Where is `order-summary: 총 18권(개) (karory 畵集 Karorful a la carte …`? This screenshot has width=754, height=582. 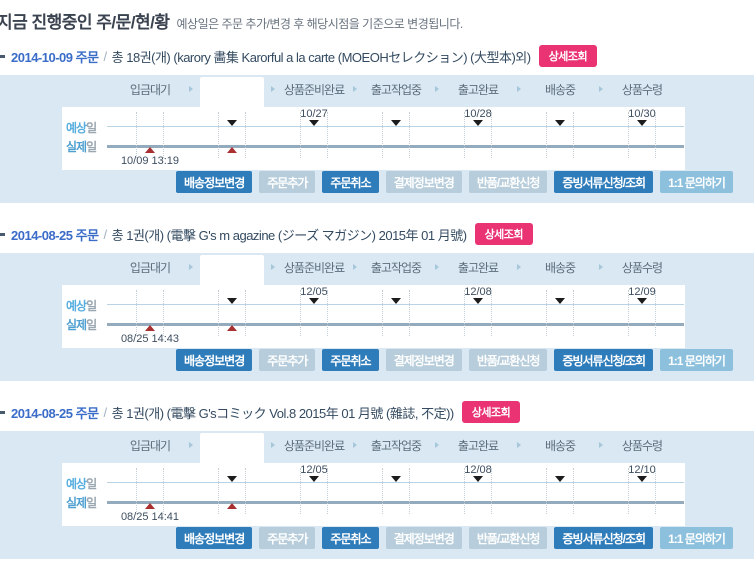 order-summary: 총 18권(개) (karory 畵集 Karorful a la carte … is located at coordinates (321, 57).